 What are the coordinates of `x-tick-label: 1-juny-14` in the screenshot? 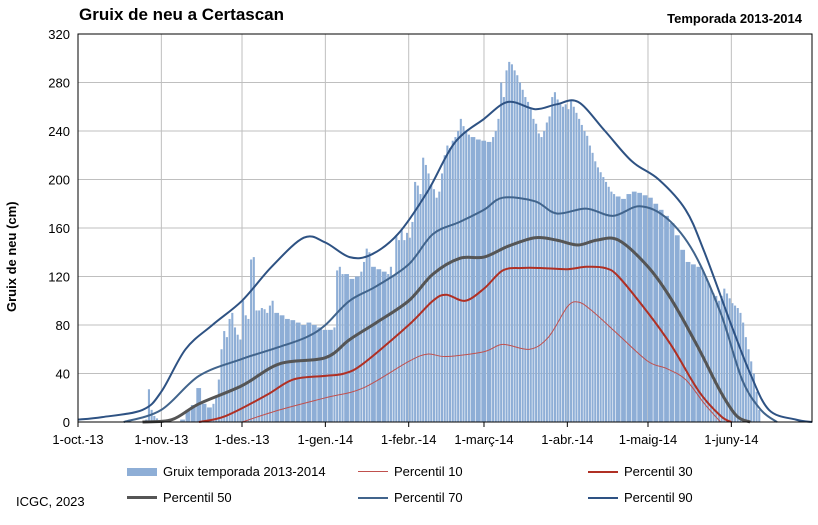 It's located at (731, 439).